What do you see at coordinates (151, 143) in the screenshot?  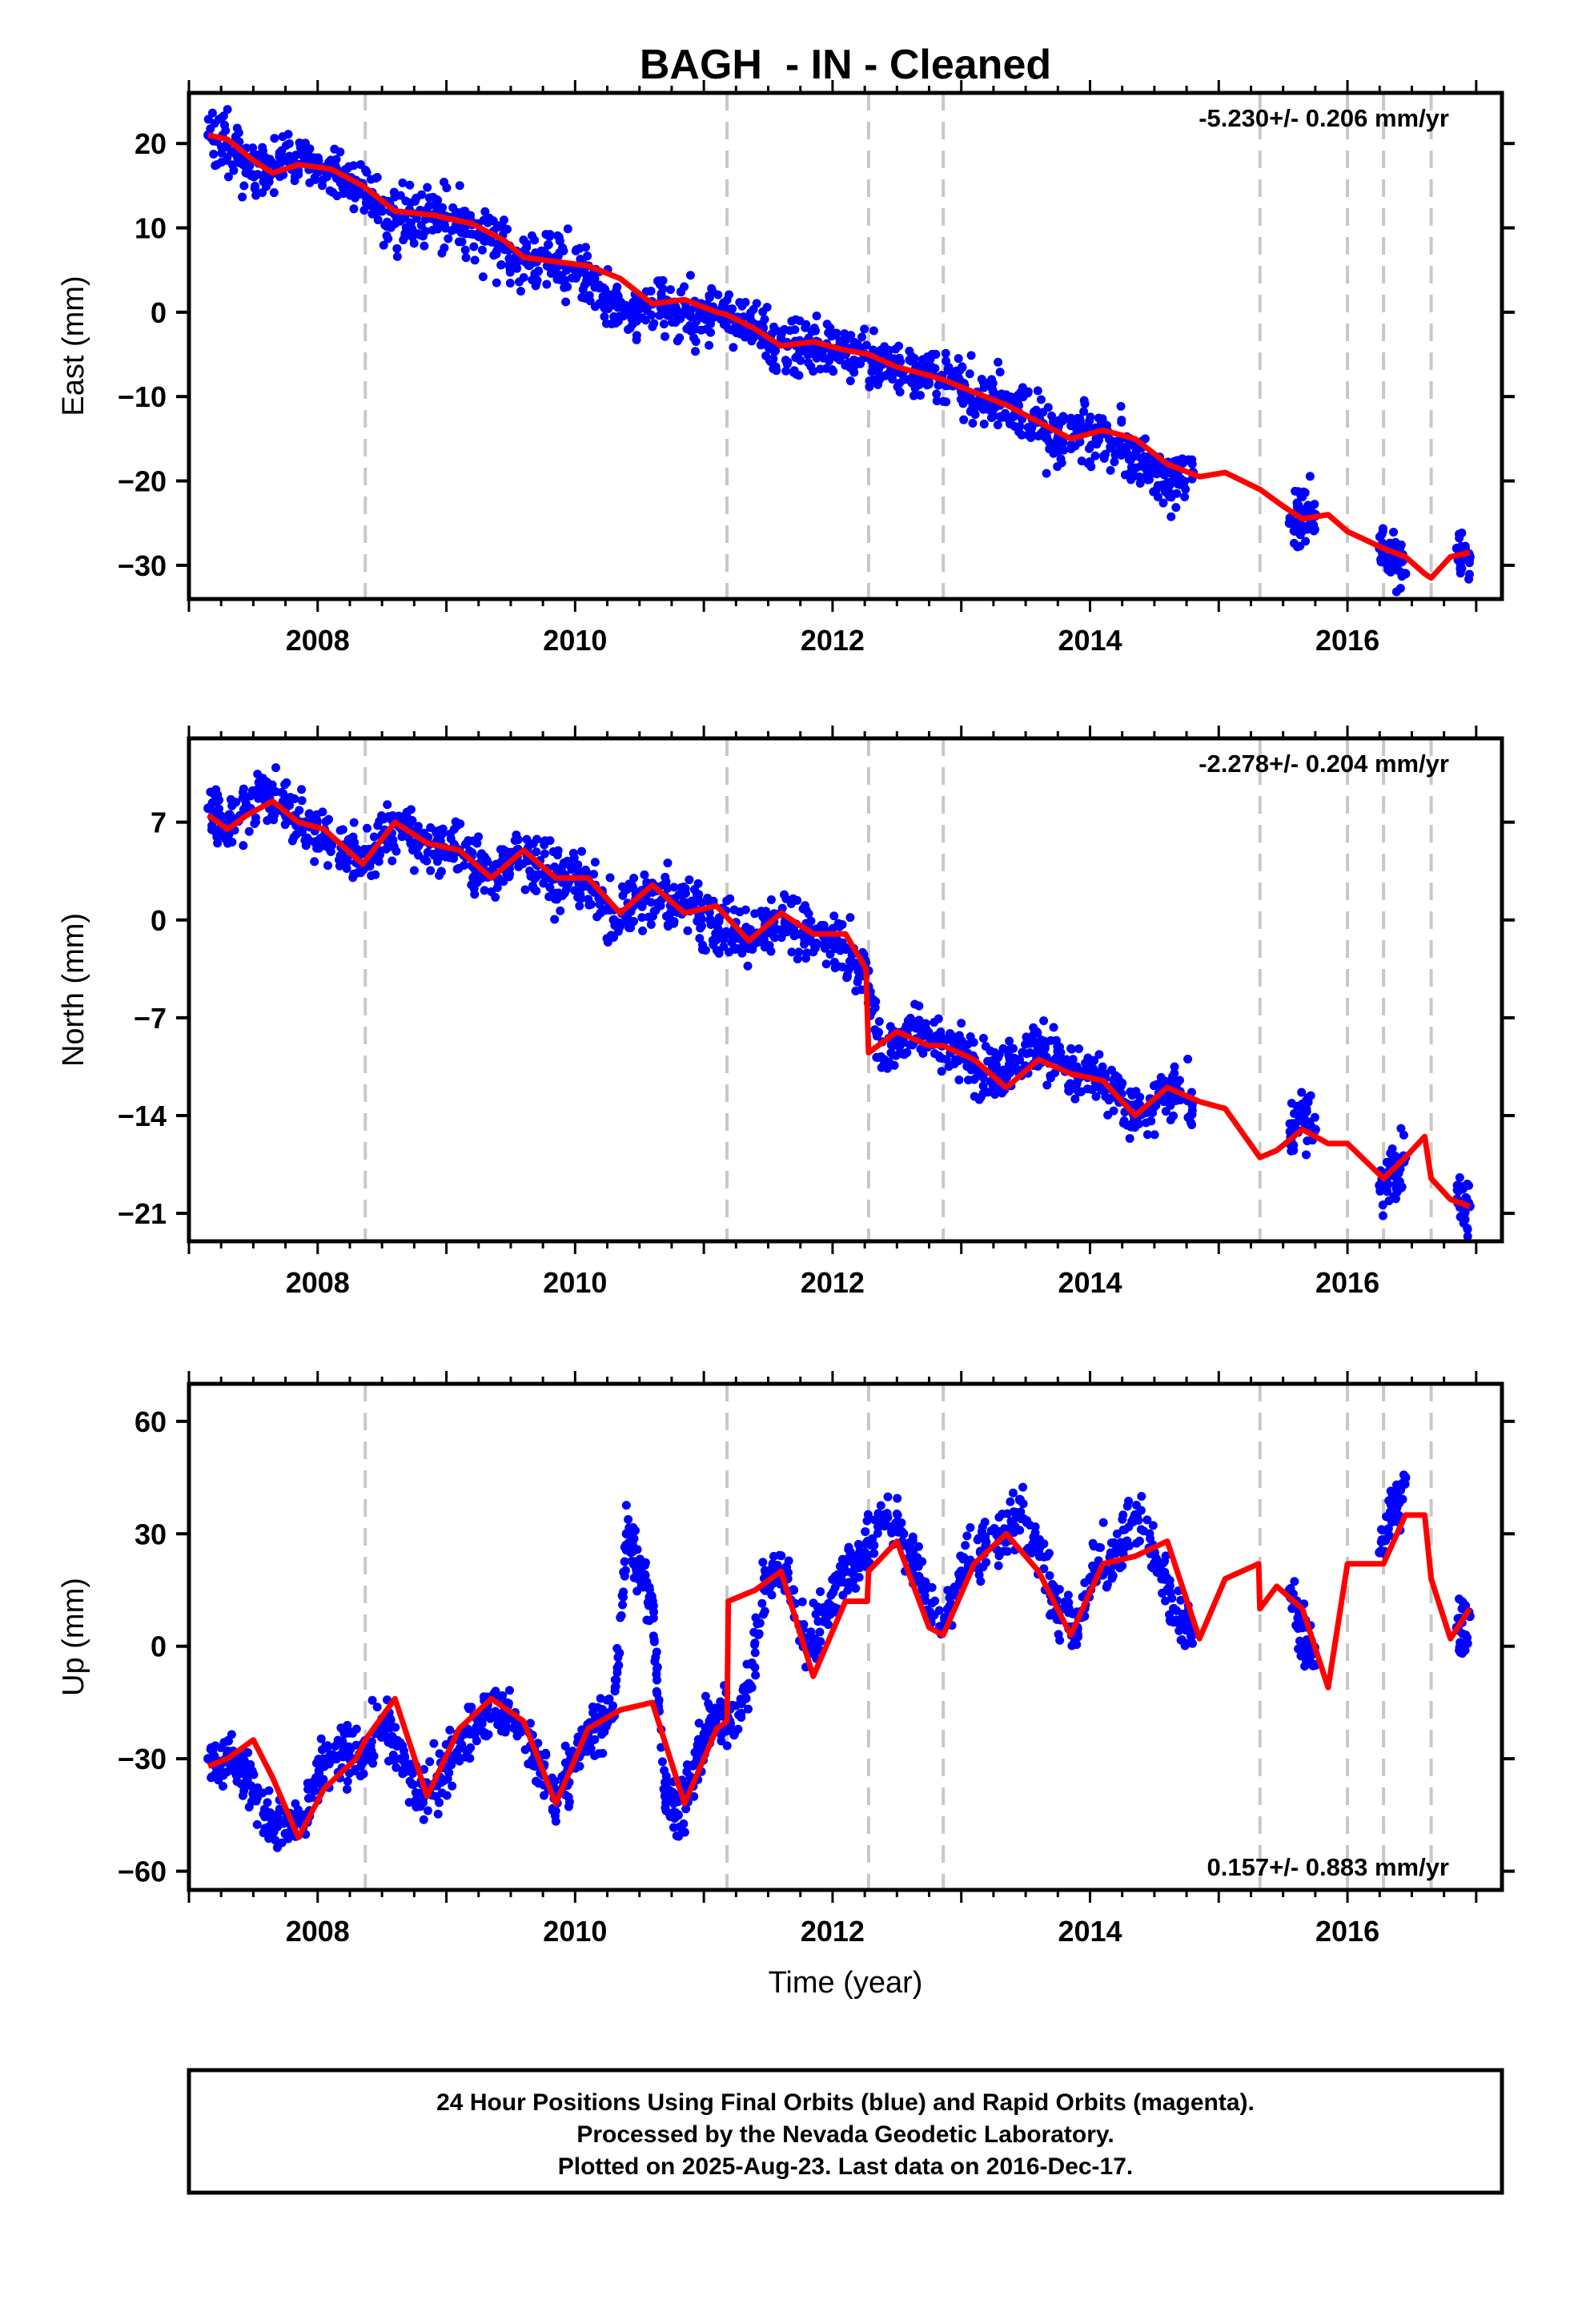 I see `y-tick-label: 20` at bounding box center [151, 143].